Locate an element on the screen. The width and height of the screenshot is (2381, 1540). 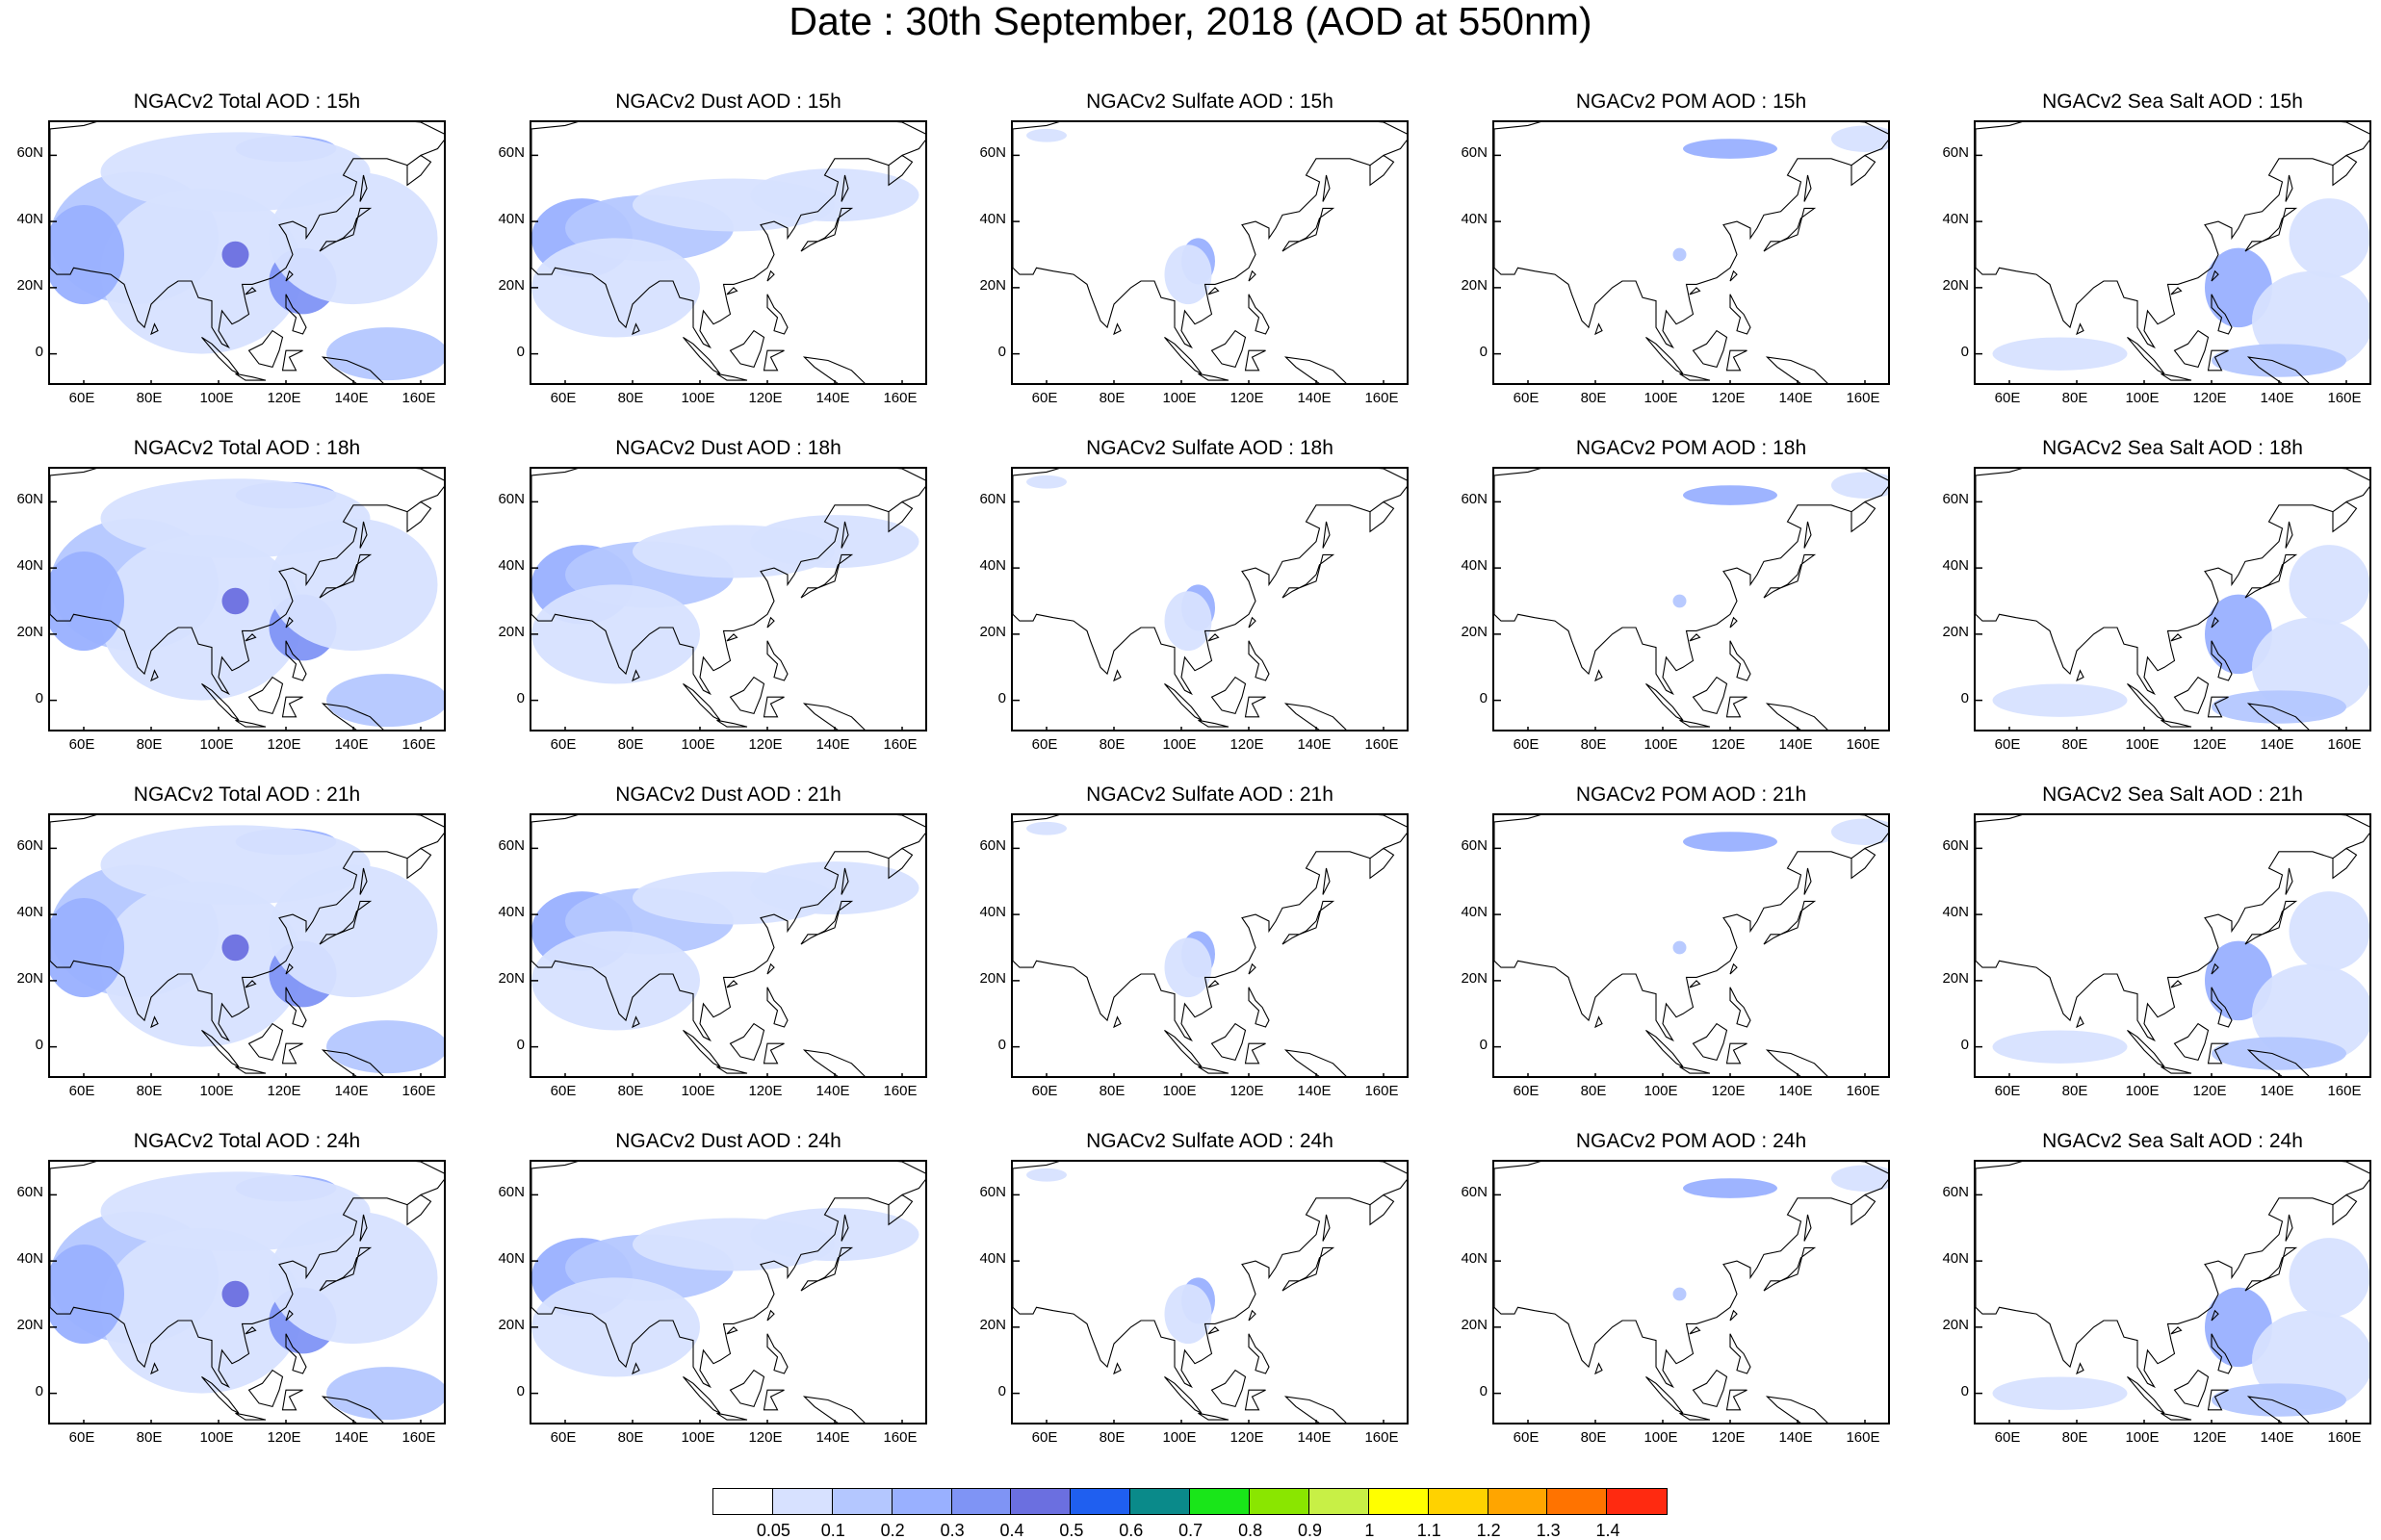
panel-title: NGACv2 Sea Salt AOD : 15h is located at coordinates (2166, 102).